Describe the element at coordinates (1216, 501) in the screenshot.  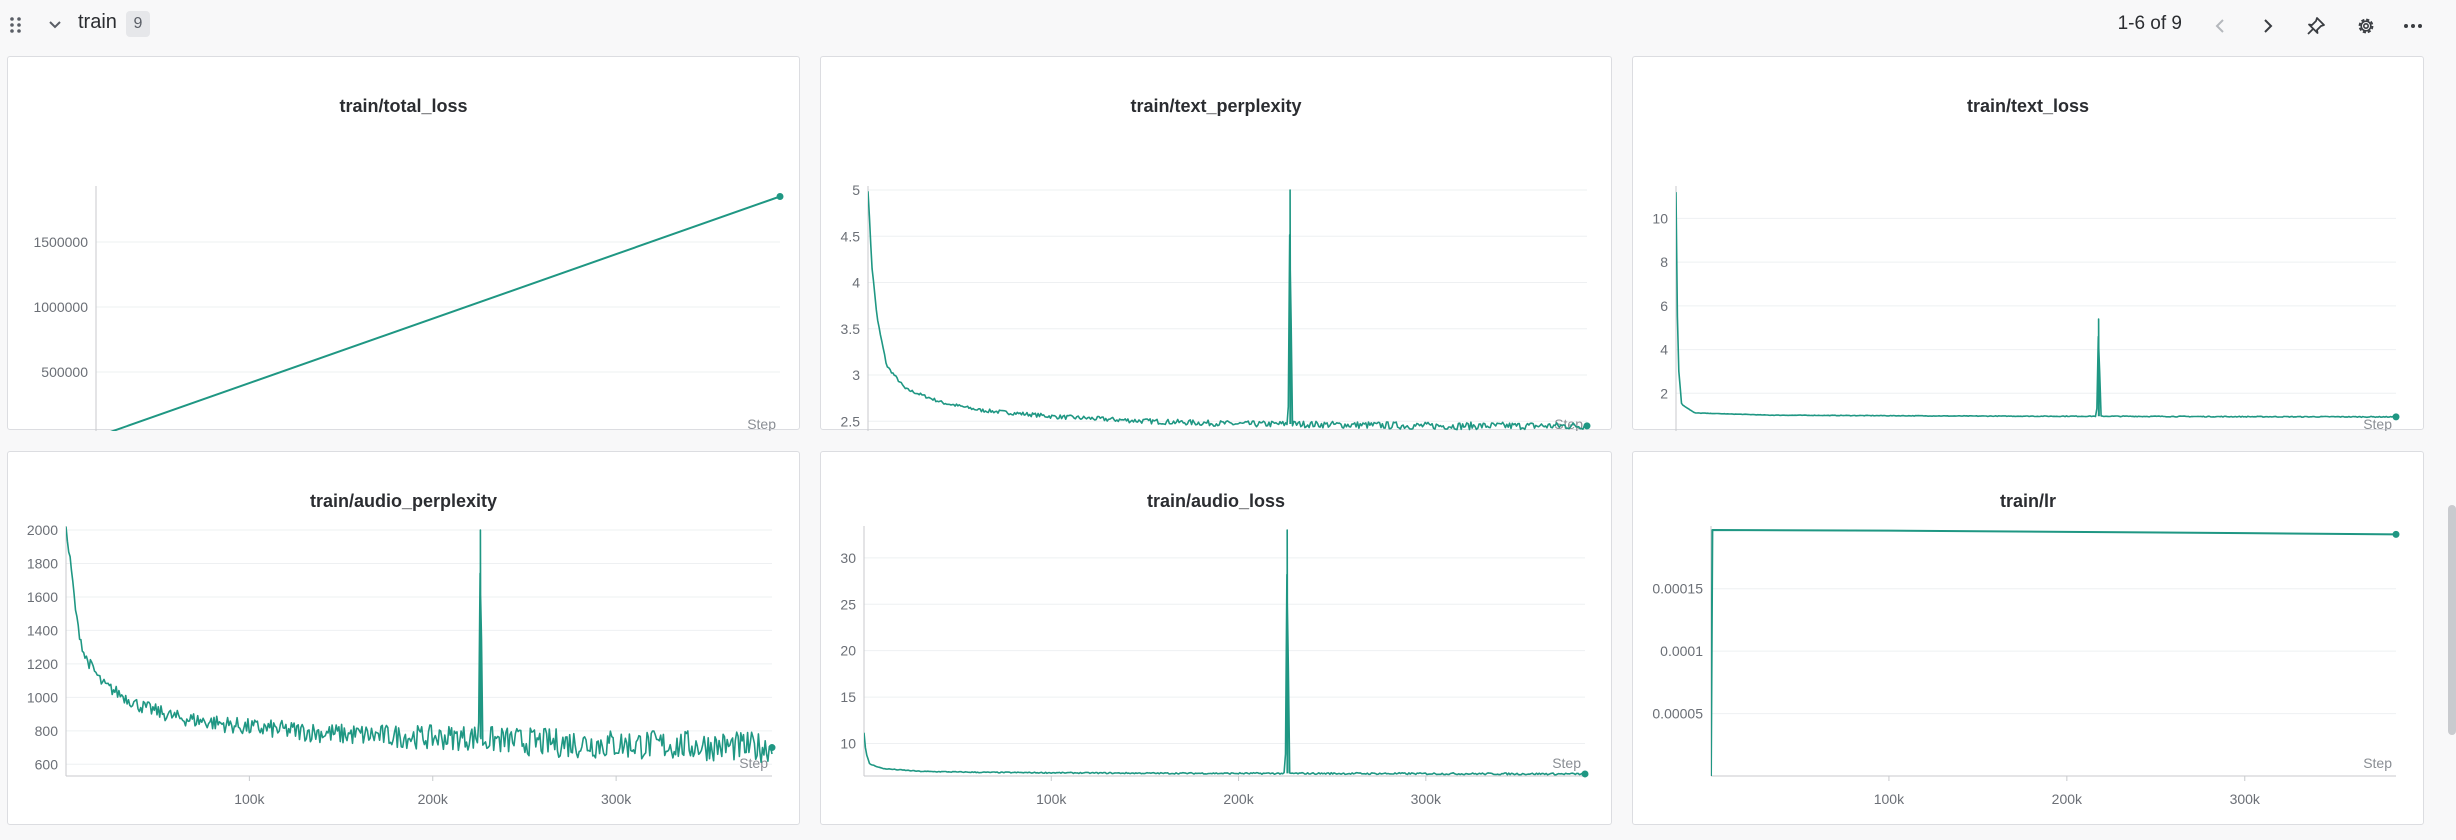
I see `chart-title: train/audio_loss` at that location.